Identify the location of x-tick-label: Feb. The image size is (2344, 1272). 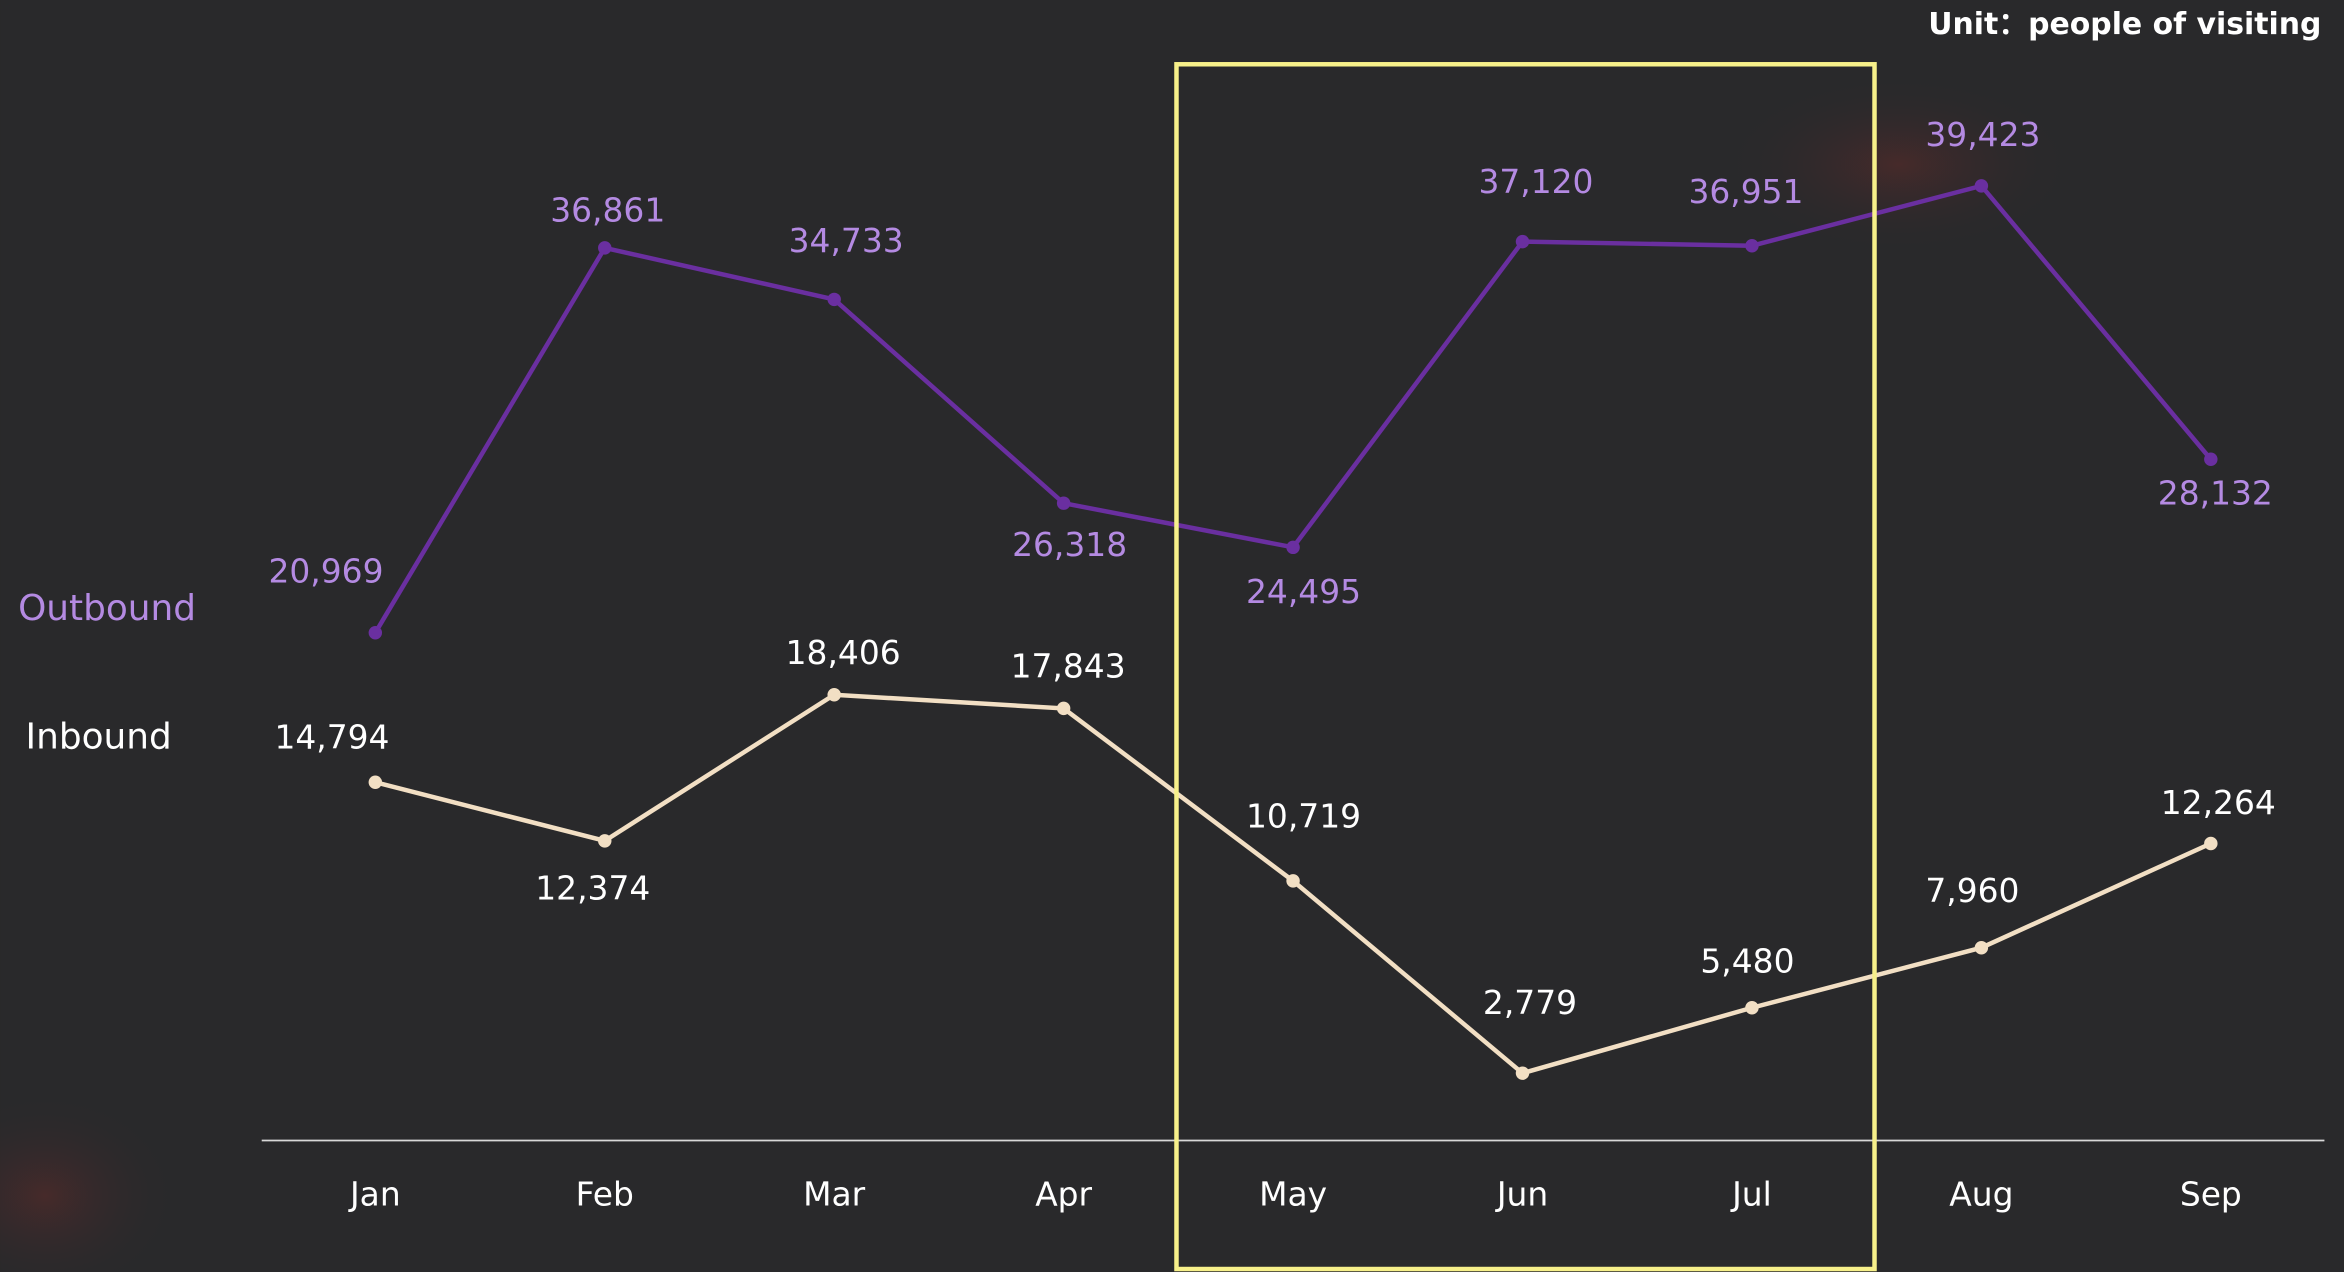
(605, 1193).